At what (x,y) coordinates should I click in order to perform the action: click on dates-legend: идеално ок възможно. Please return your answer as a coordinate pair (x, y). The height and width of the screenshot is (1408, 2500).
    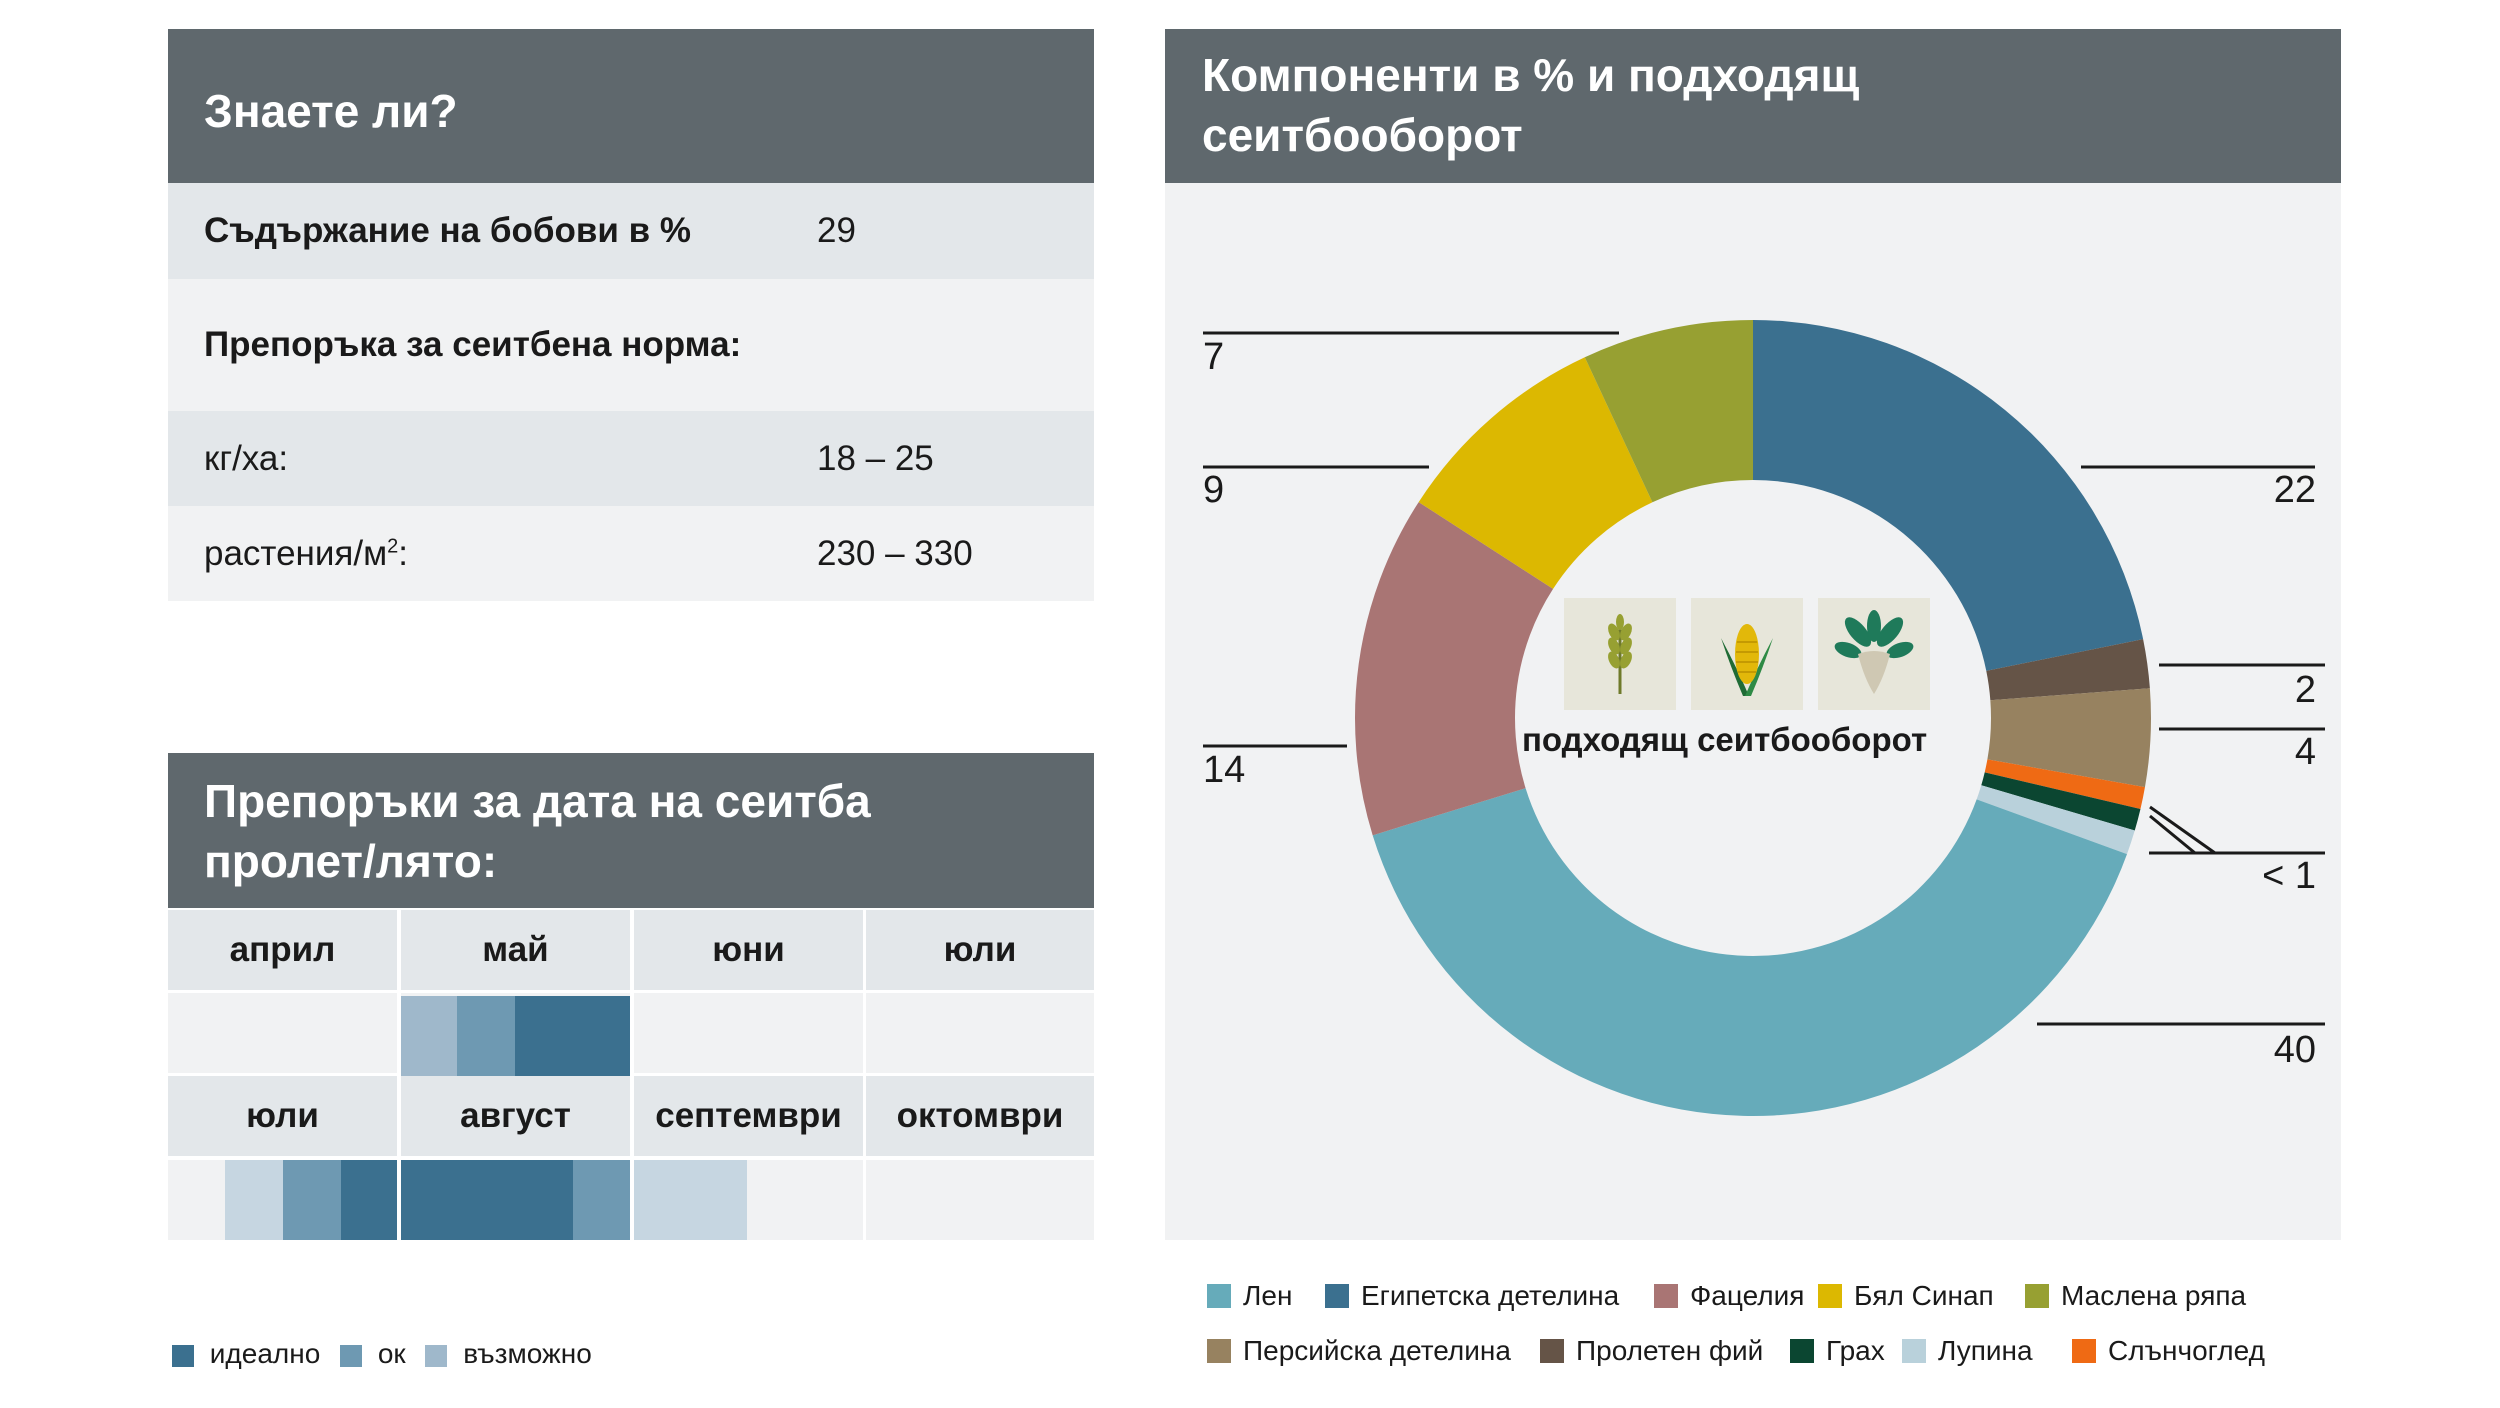
    Looking at the image, I should click on (382, 1354).